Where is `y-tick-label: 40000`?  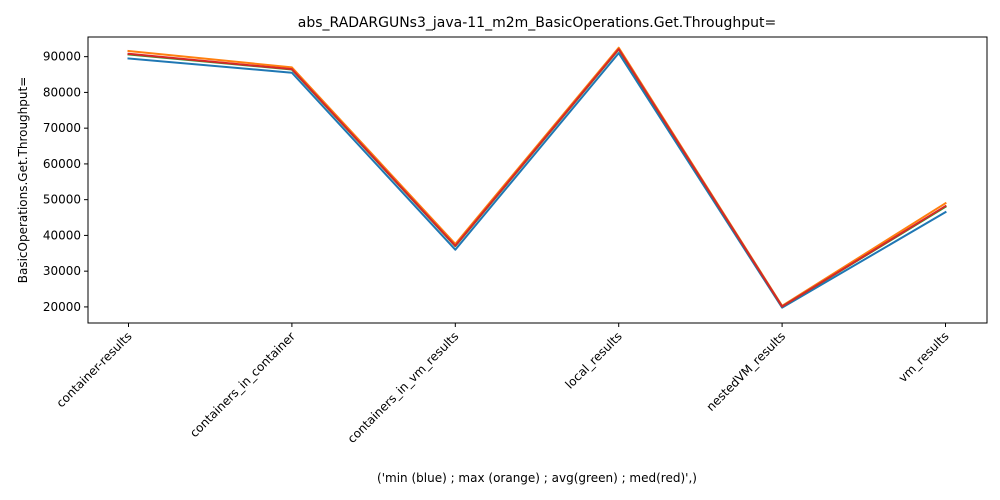 y-tick-label: 40000 is located at coordinates (62, 235).